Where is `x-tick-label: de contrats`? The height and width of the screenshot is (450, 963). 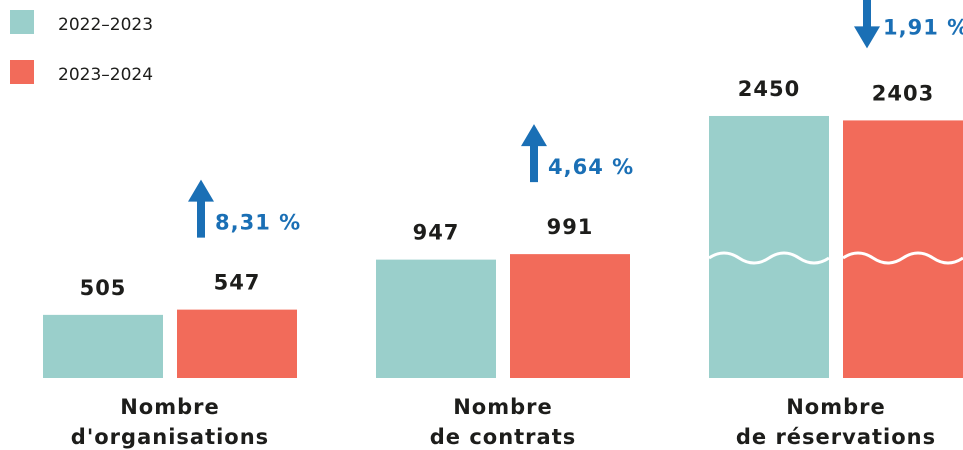
x-tick-label: de contrats is located at coordinates (503, 437).